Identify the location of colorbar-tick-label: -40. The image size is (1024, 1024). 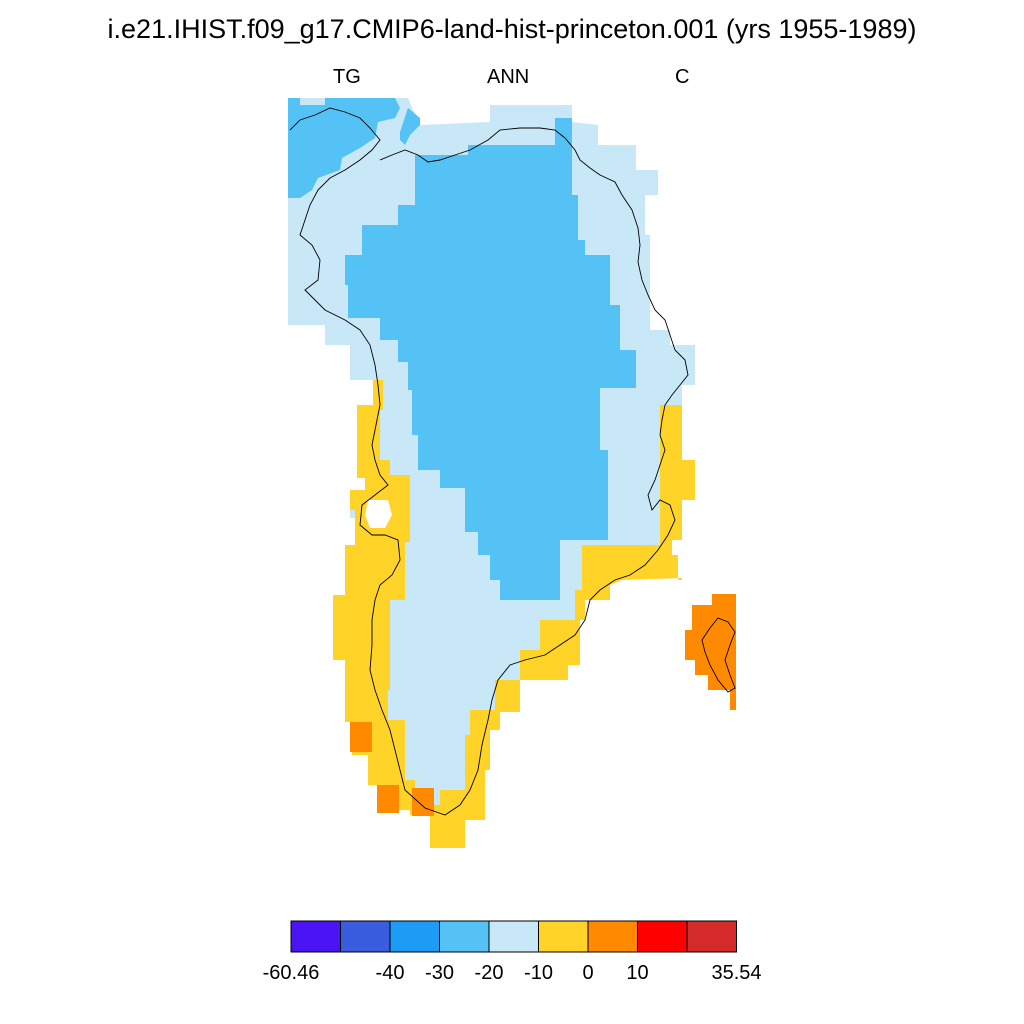
(390, 973).